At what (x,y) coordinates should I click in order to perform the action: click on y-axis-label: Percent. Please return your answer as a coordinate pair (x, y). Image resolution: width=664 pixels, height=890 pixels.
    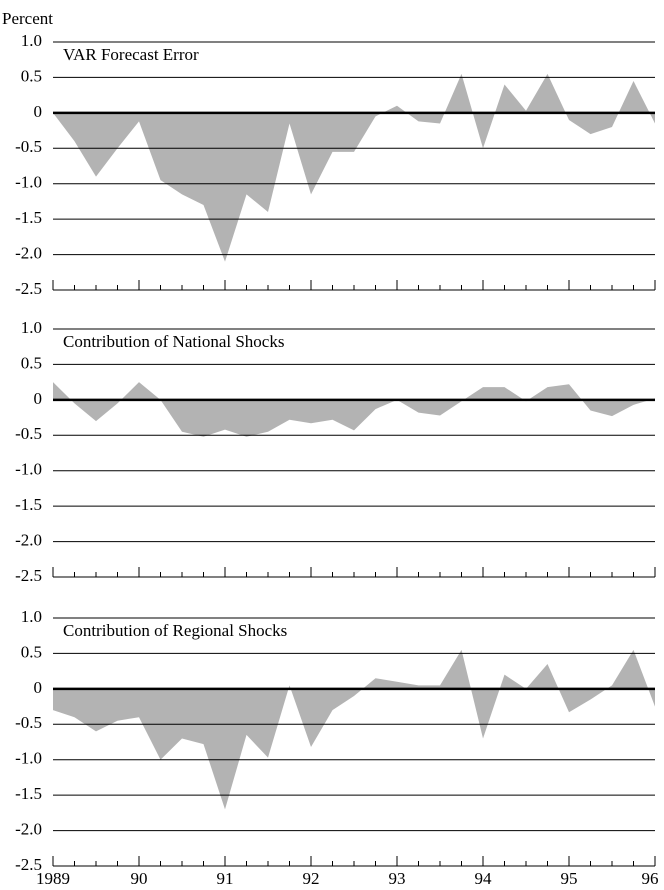
    Looking at the image, I should click on (27, 18).